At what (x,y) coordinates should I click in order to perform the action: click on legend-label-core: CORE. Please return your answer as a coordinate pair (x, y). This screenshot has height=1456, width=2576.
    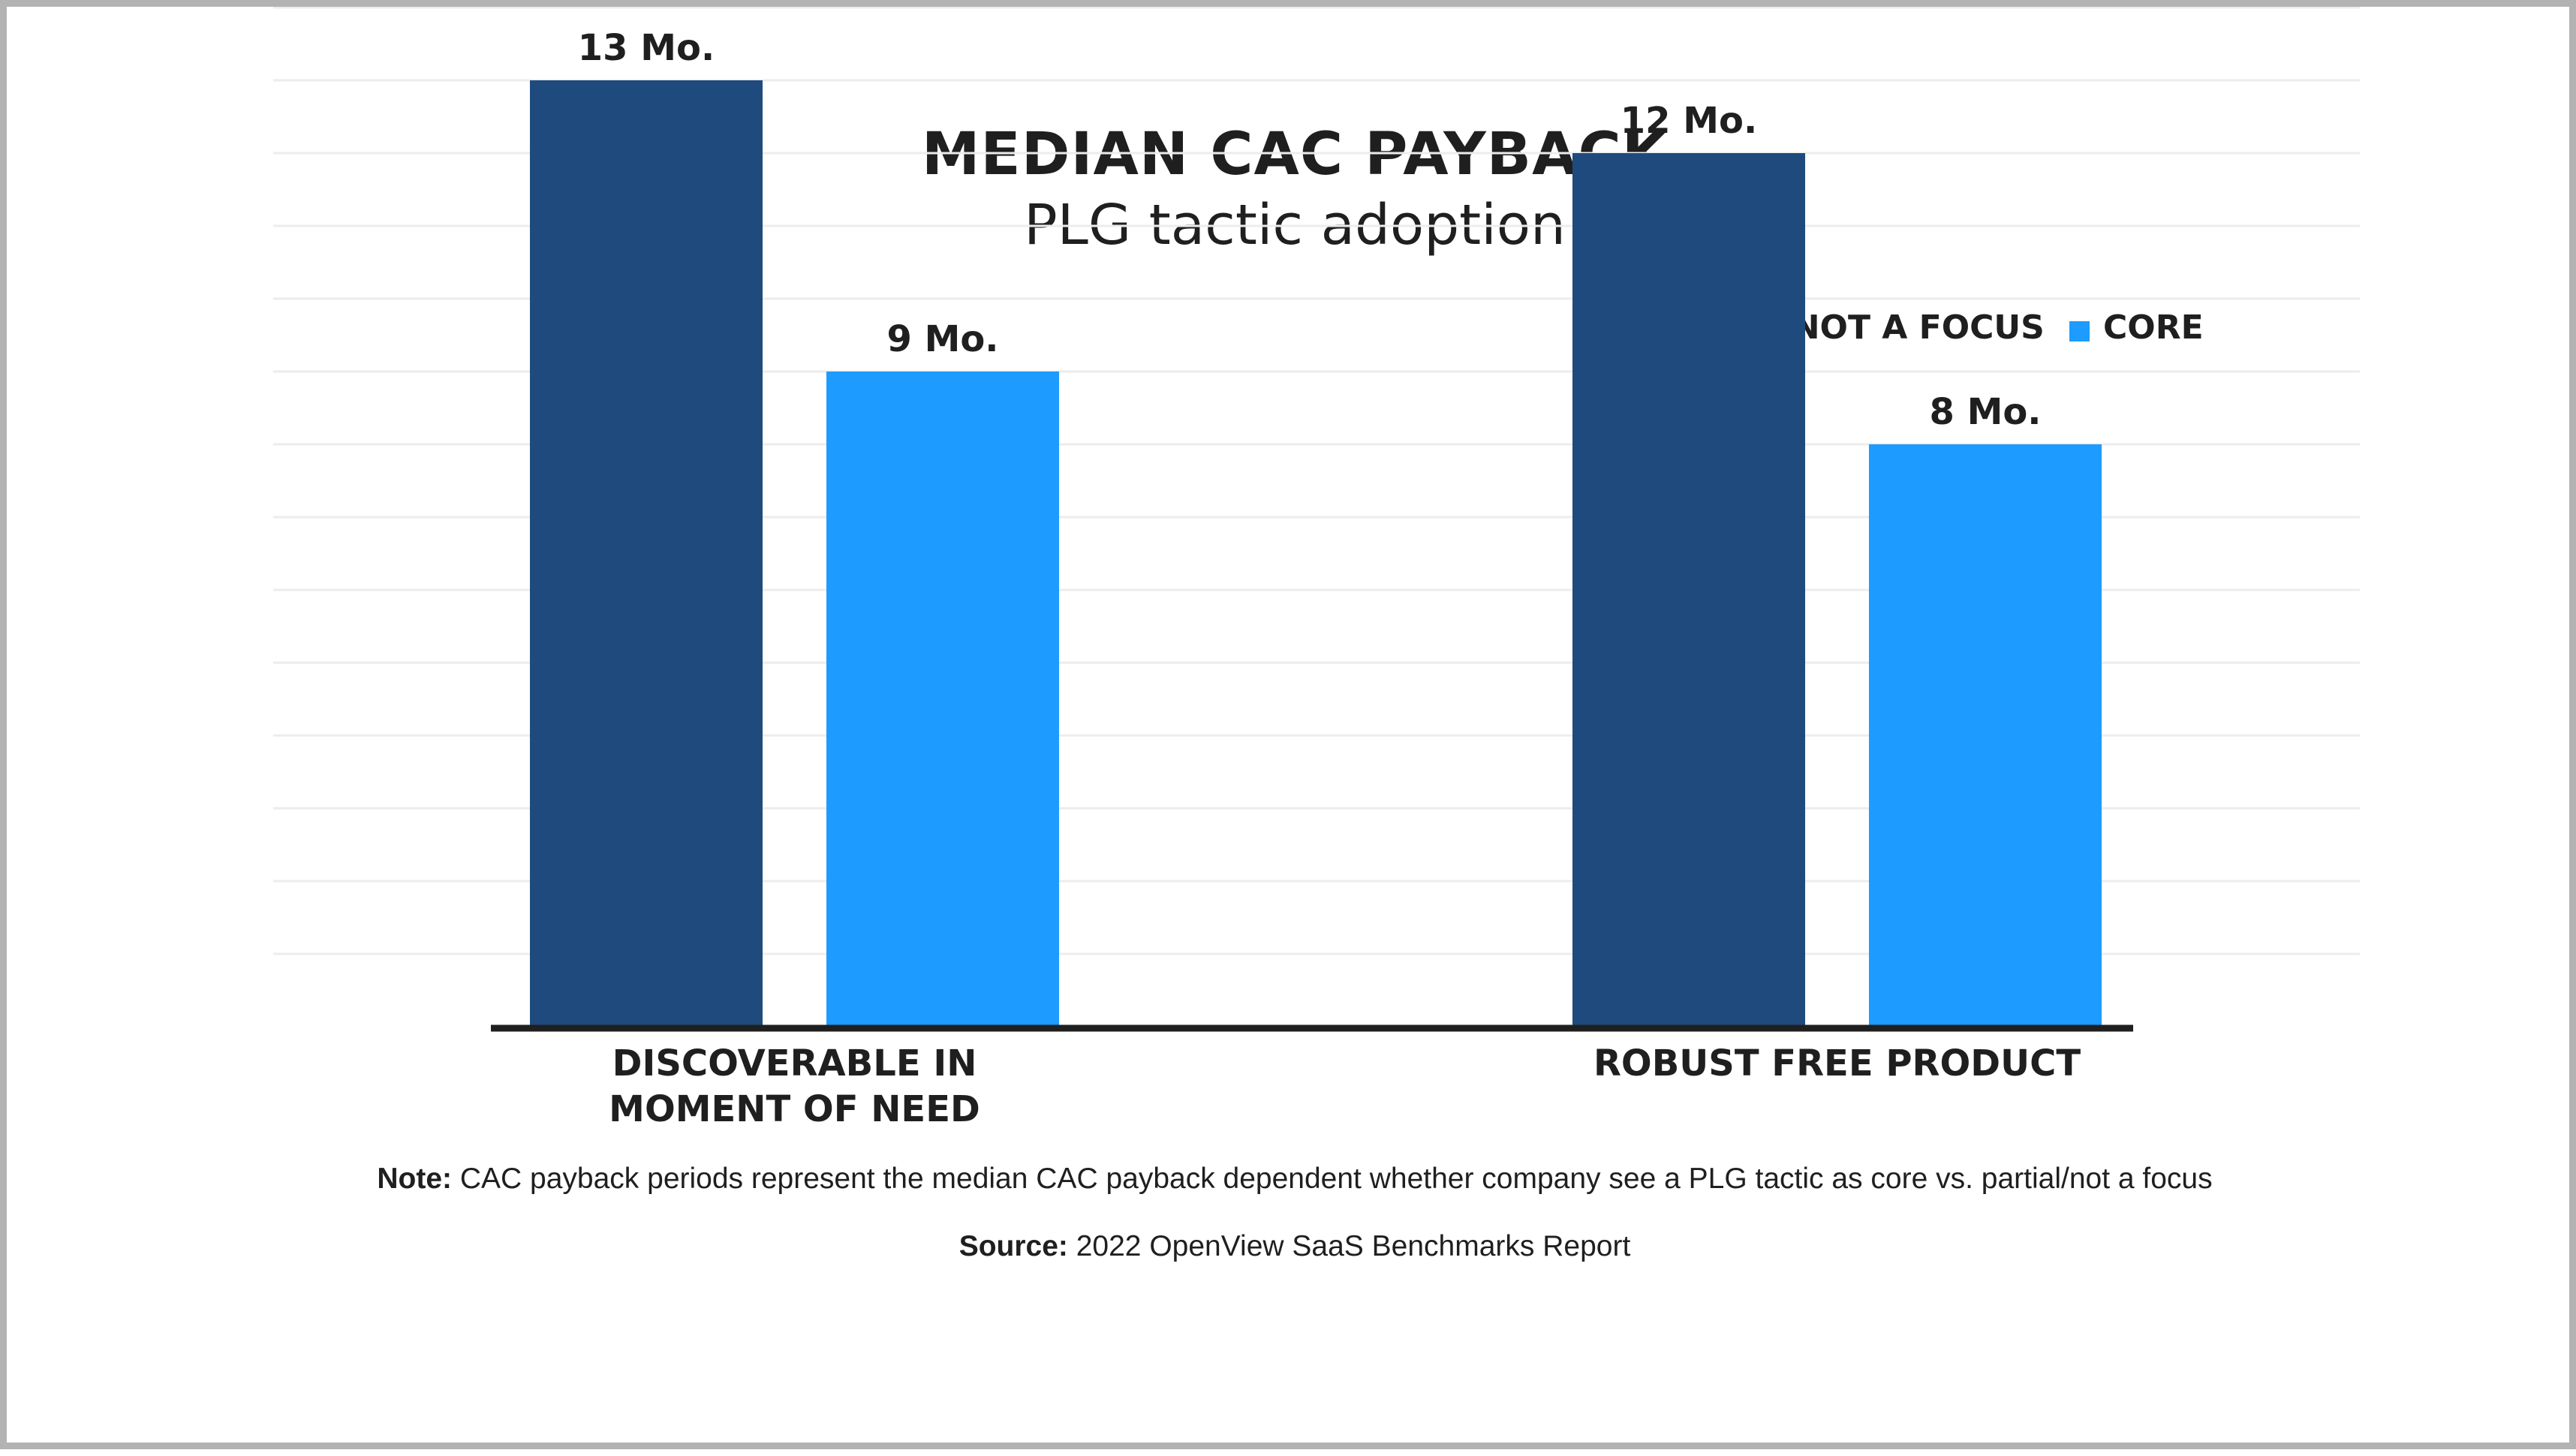
    Looking at the image, I should click on (2153, 327).